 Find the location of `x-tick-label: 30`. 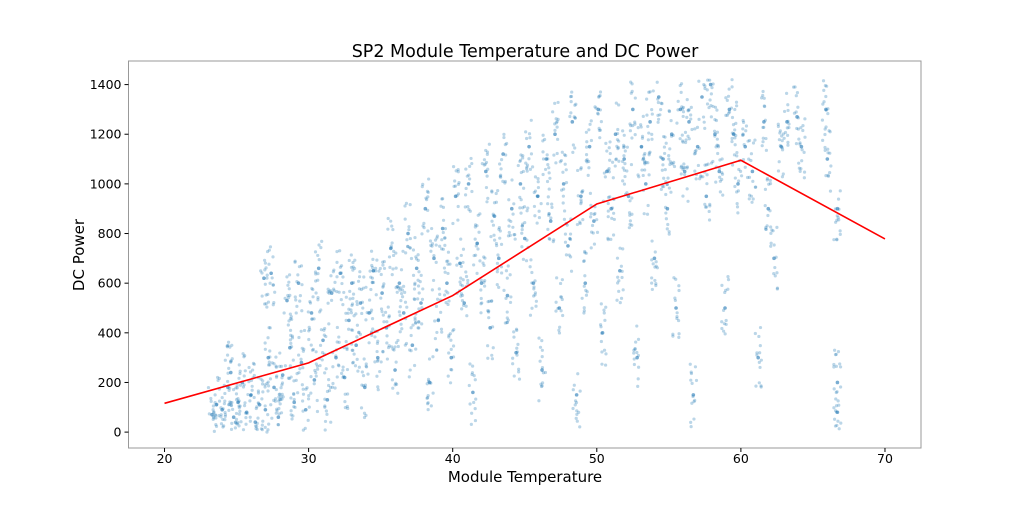

x-tick-label: 30 is located at coordinates (309, 458).